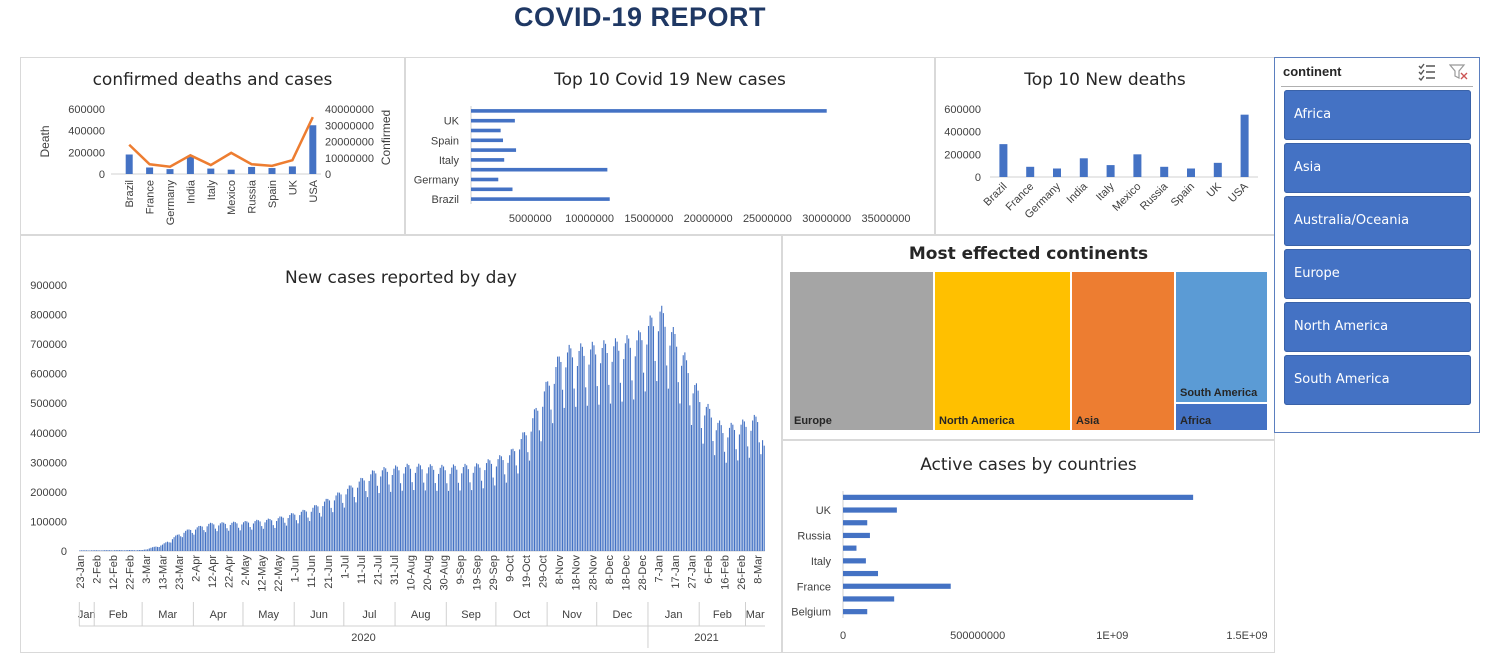  Describe the element at coordinates (48, 463) in the screenshot. I see `y-tick-label: 300000` at that location.